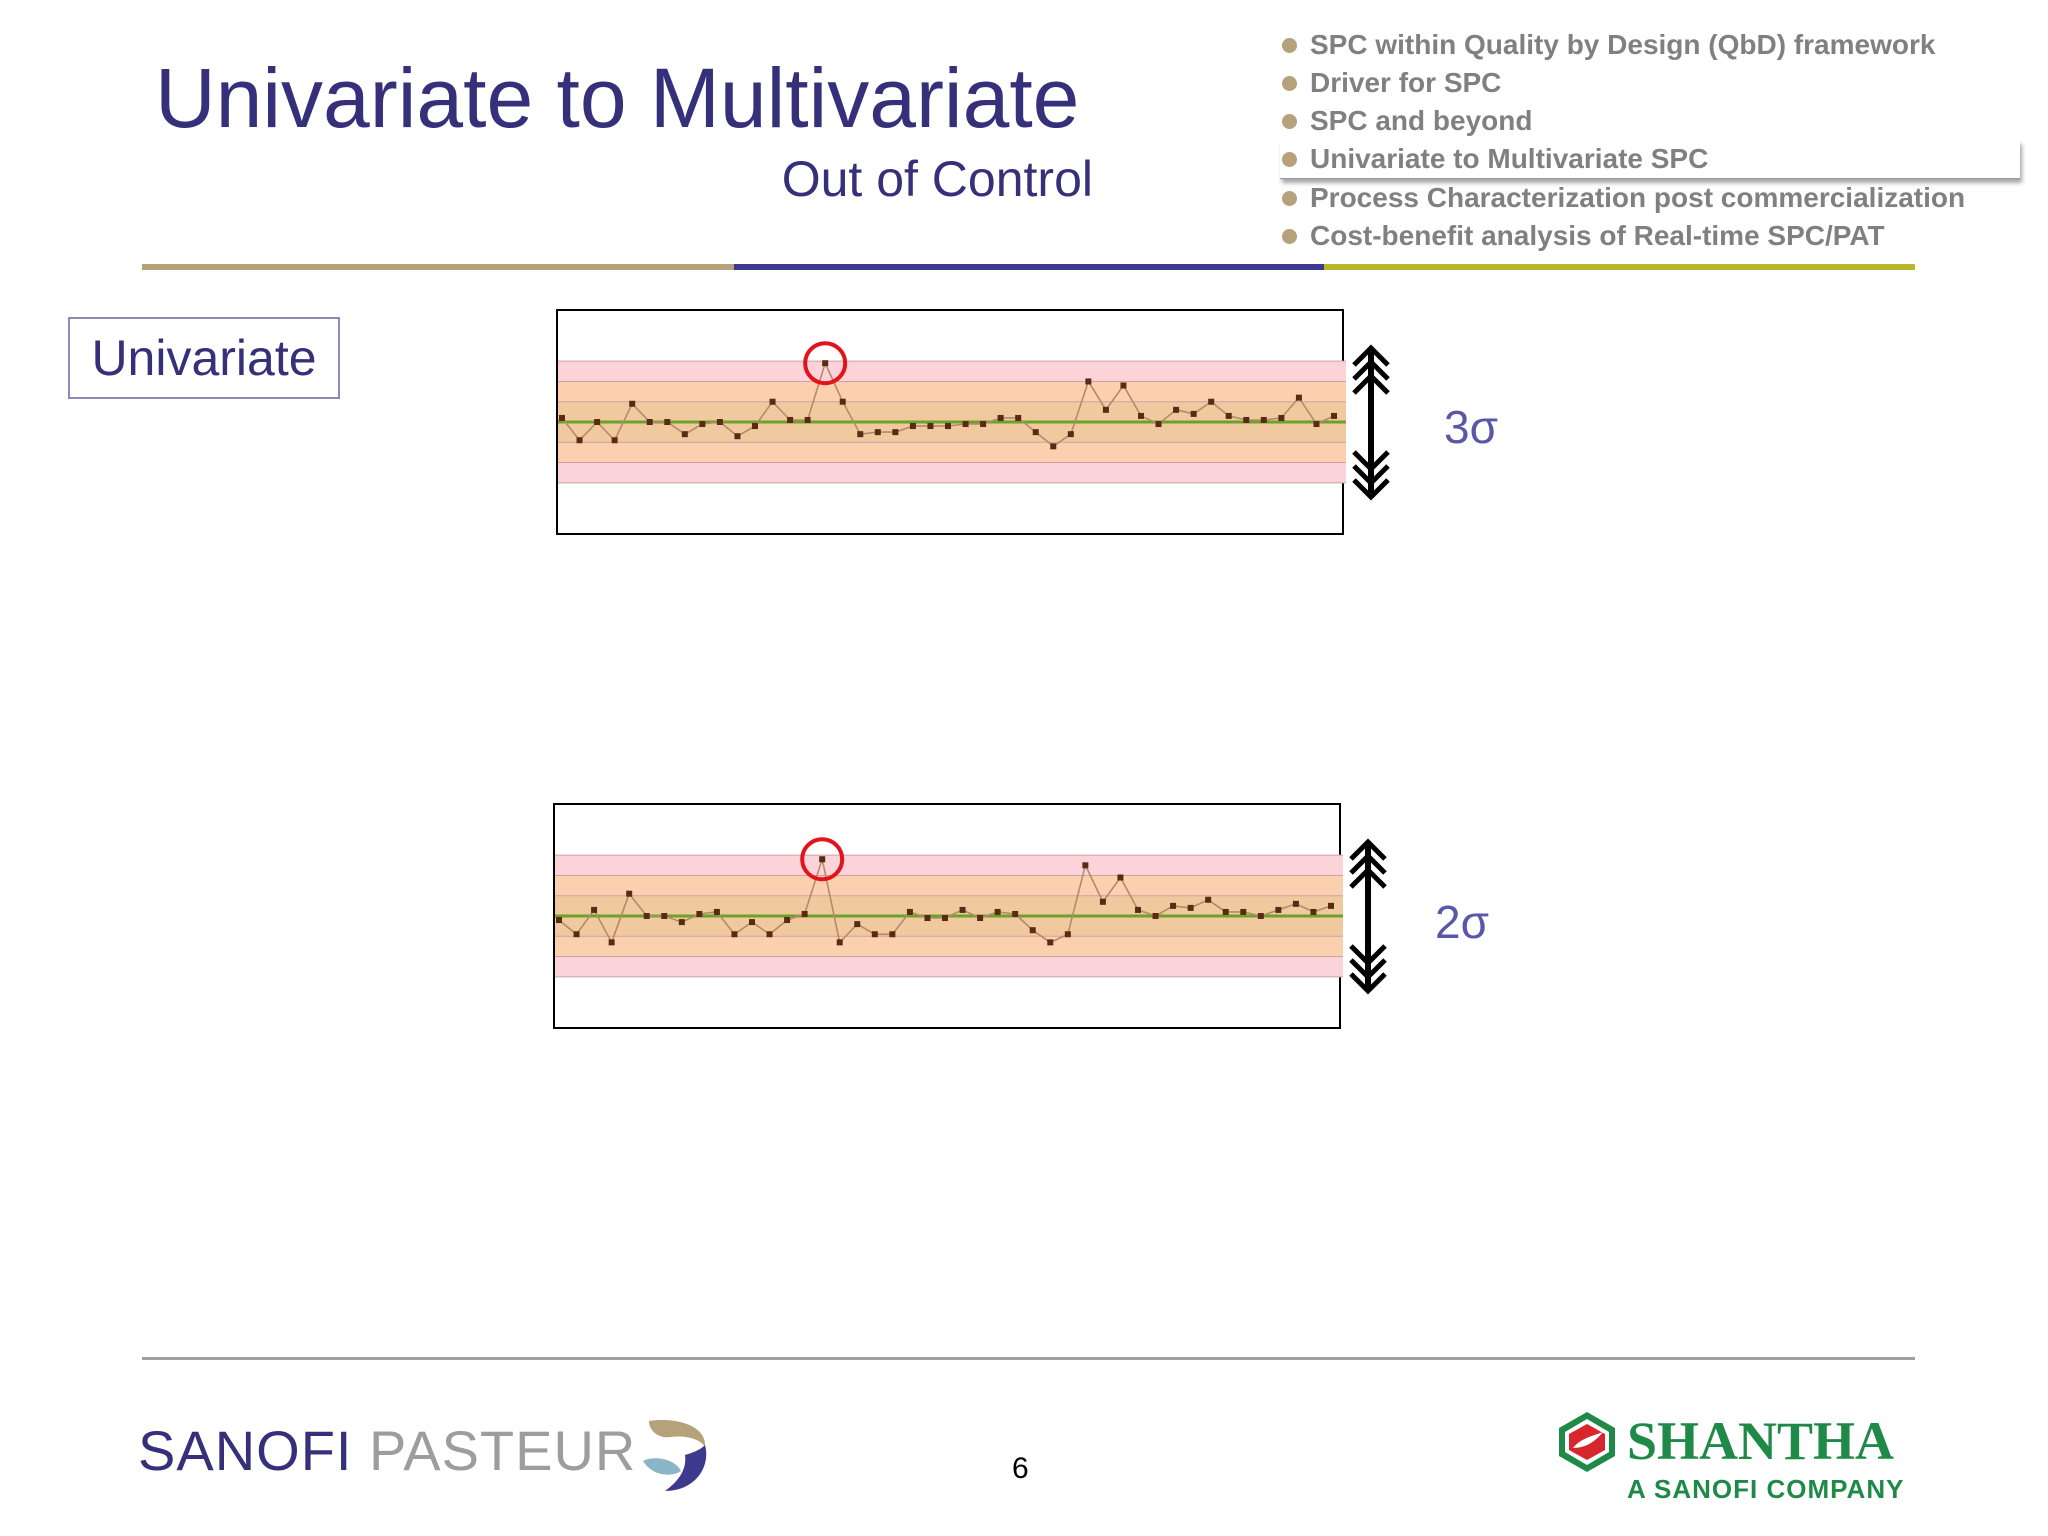 Image resolution: width=2048 pixels, height=1536 pixels. What do you see at coordinates (675, 1455) in the screenshot?
I see `sanofi-swirl-icon` at bounding box center [675, 1455].